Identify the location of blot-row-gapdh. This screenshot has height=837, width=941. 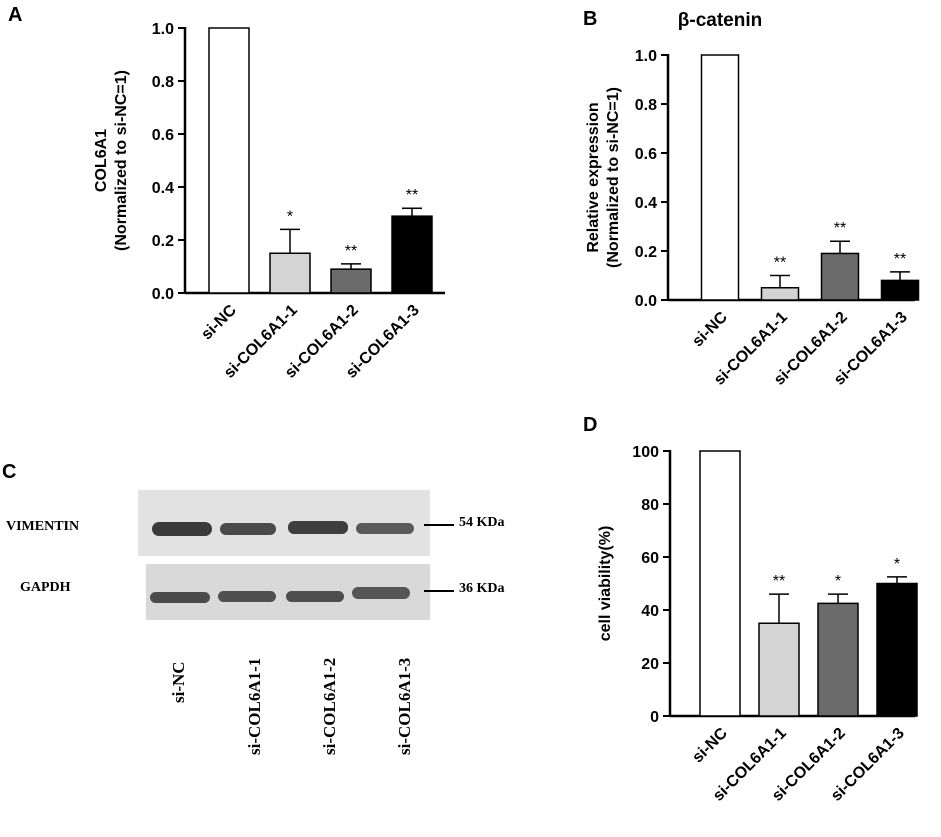
(288, 592).